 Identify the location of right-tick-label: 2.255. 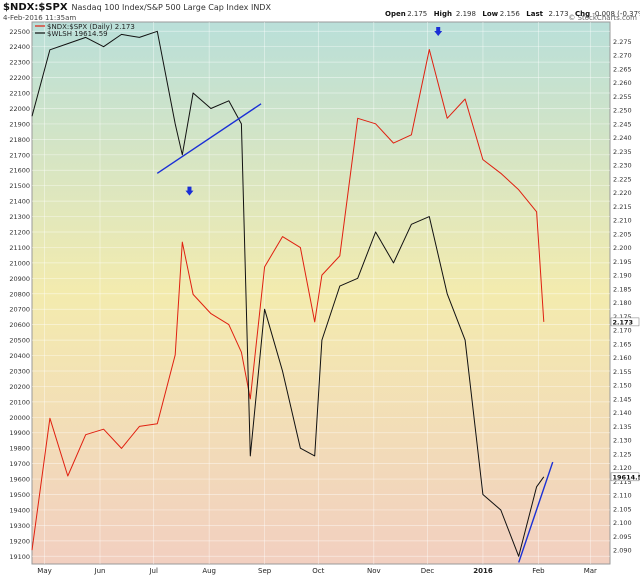
(622, 97).